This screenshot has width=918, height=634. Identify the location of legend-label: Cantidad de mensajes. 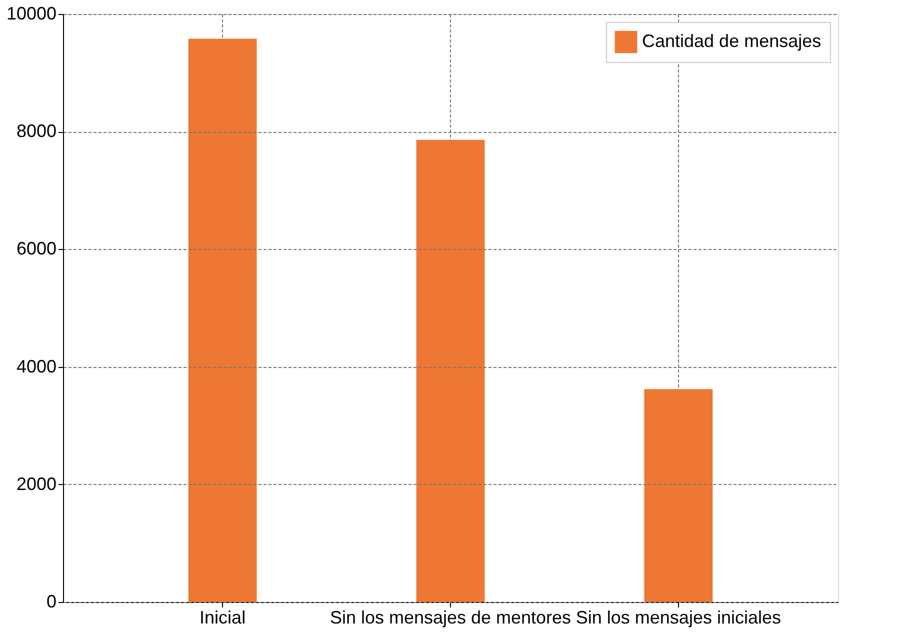
(732, 41).